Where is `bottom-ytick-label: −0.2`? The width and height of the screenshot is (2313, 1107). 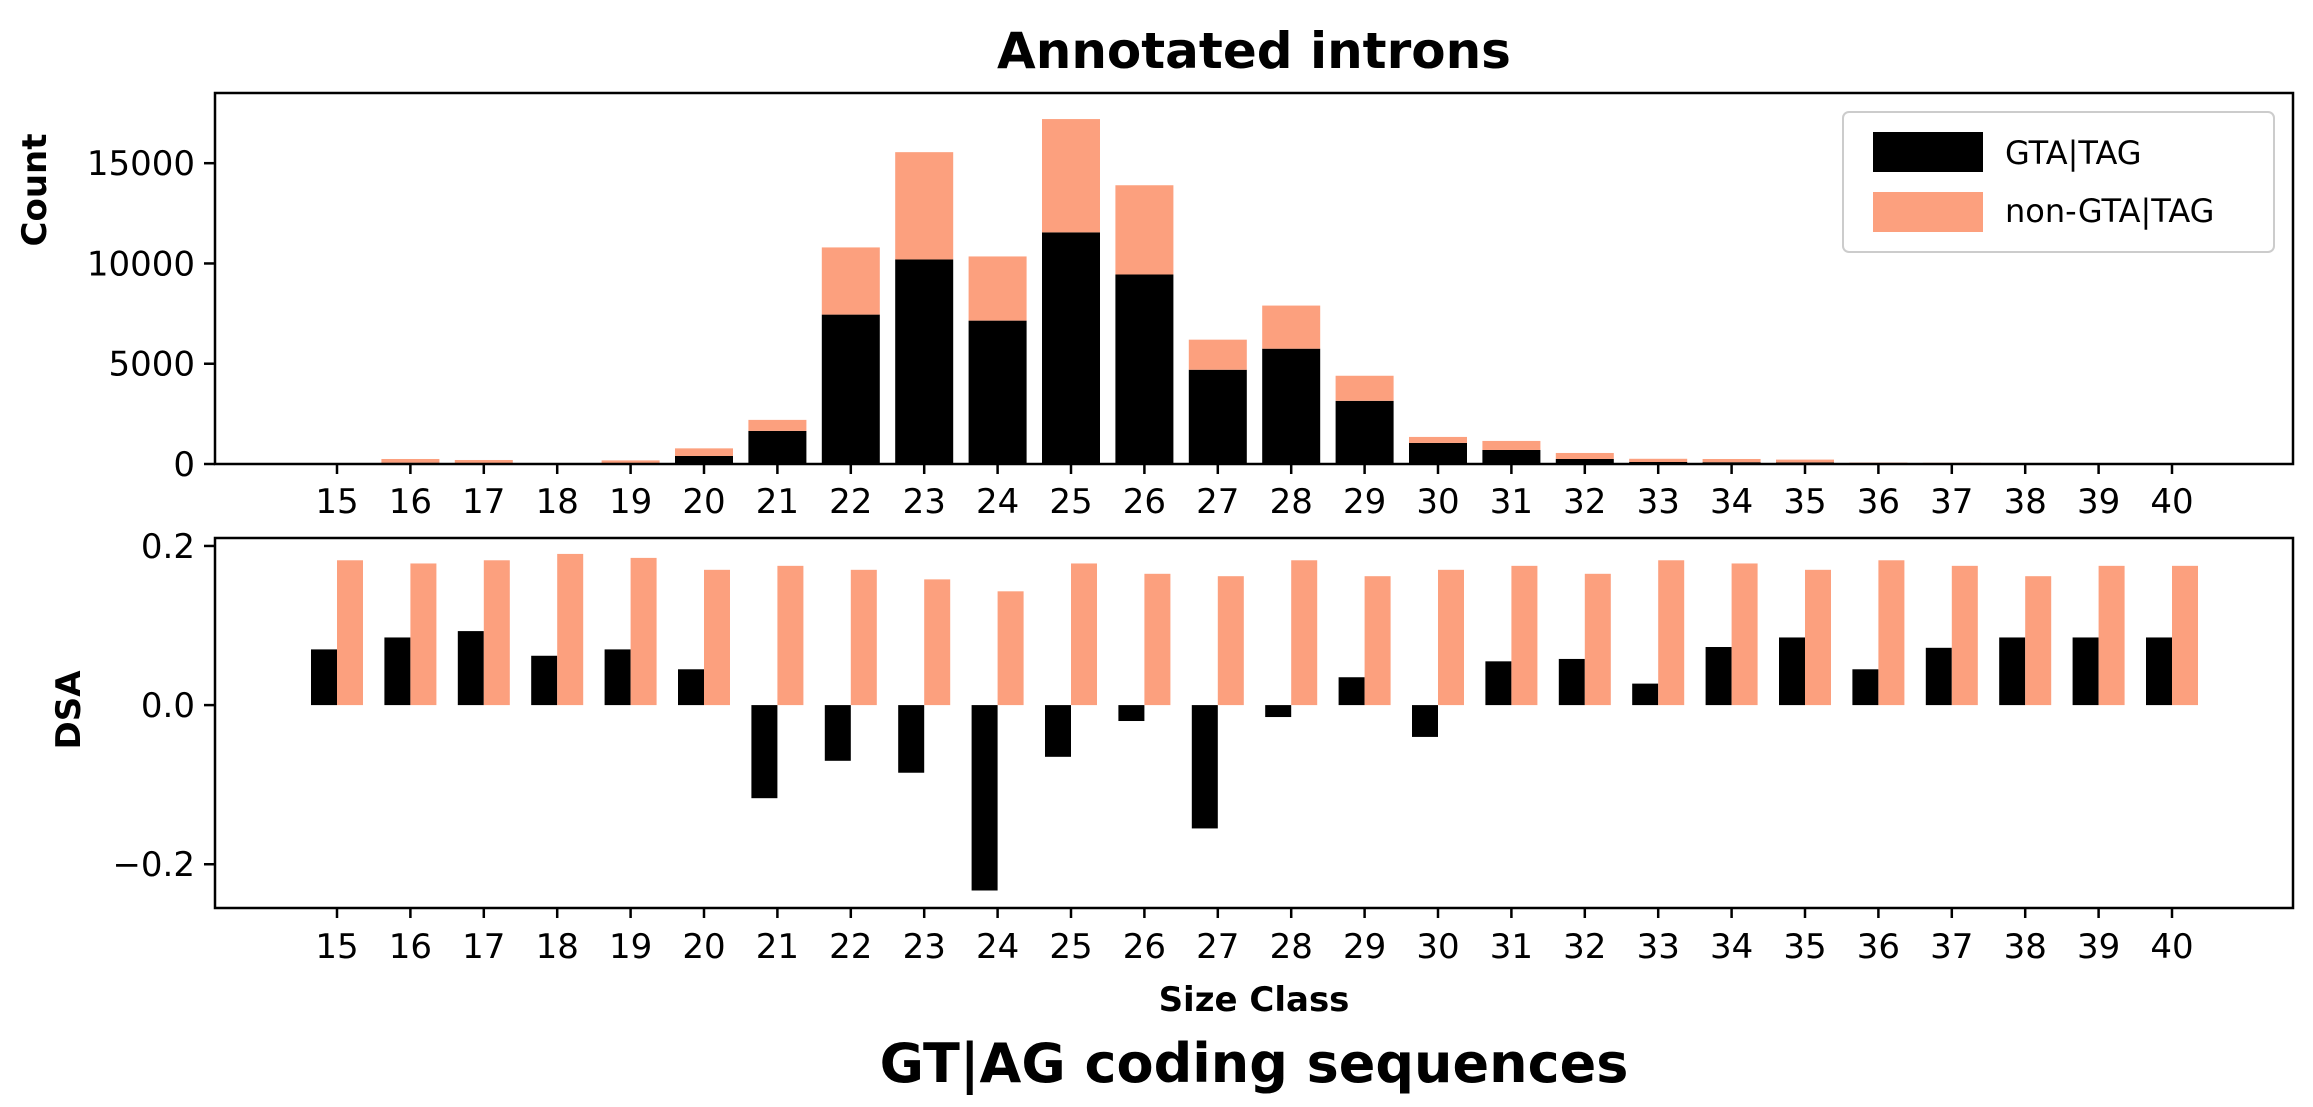
bottom-ytick-label: −0.2 is located at coordinates (153, 865).